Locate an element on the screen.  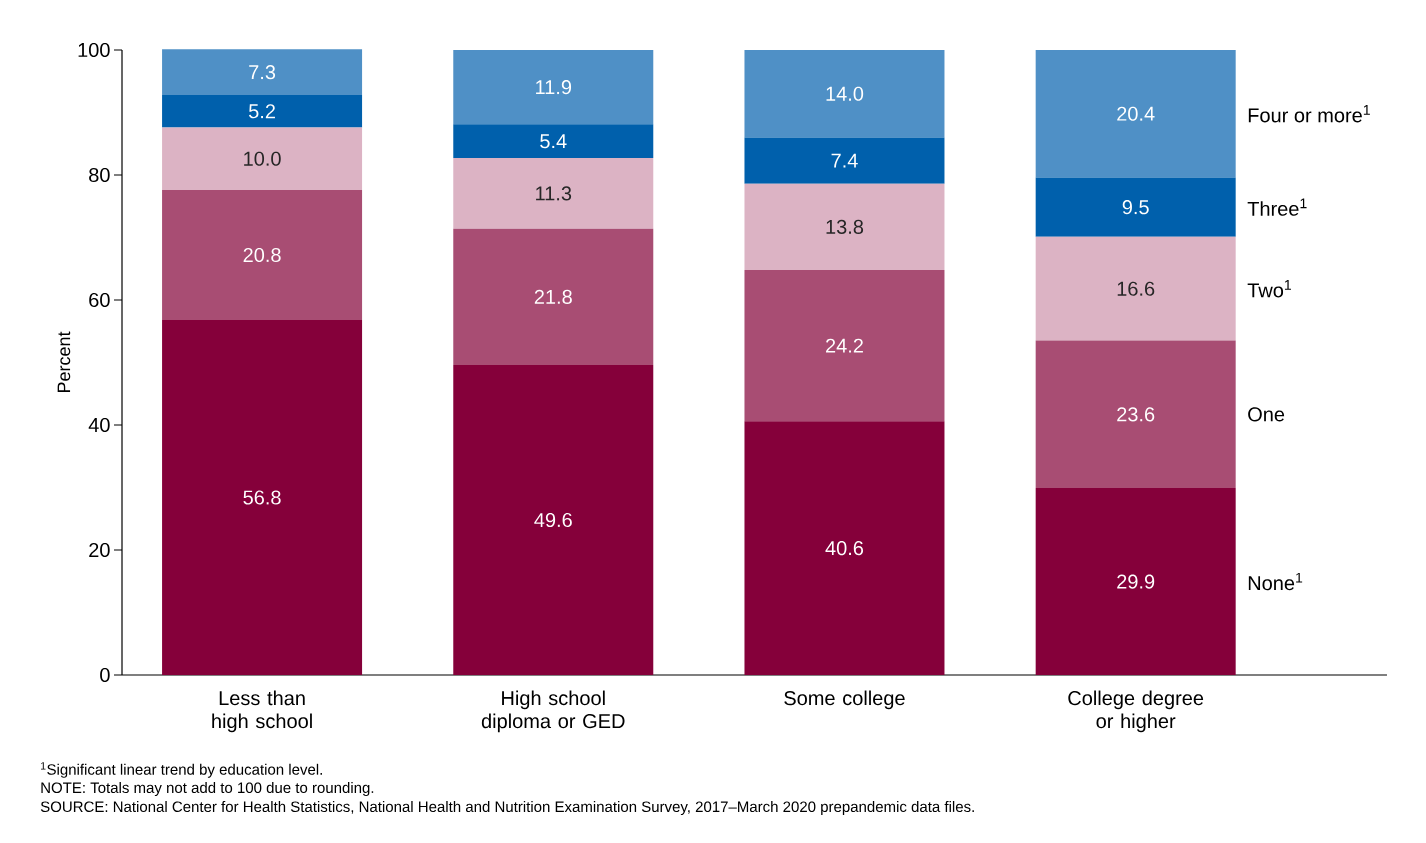
data-label: 5.4 is located at coordinates (553, 141).